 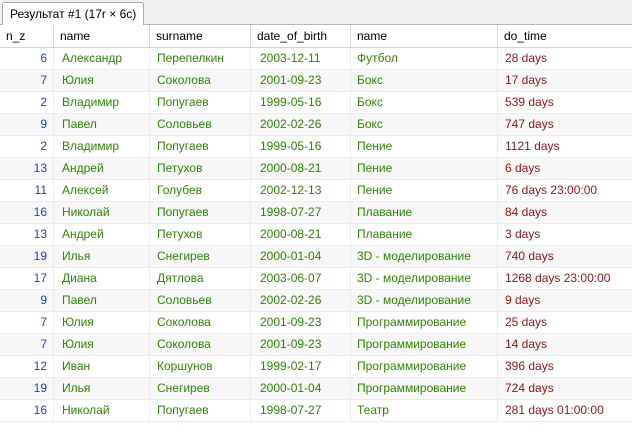 What do you see at coordinates (27, 102) in the screenshot?
I see `cell-n-z: 2` at bounding box center [27, 102].